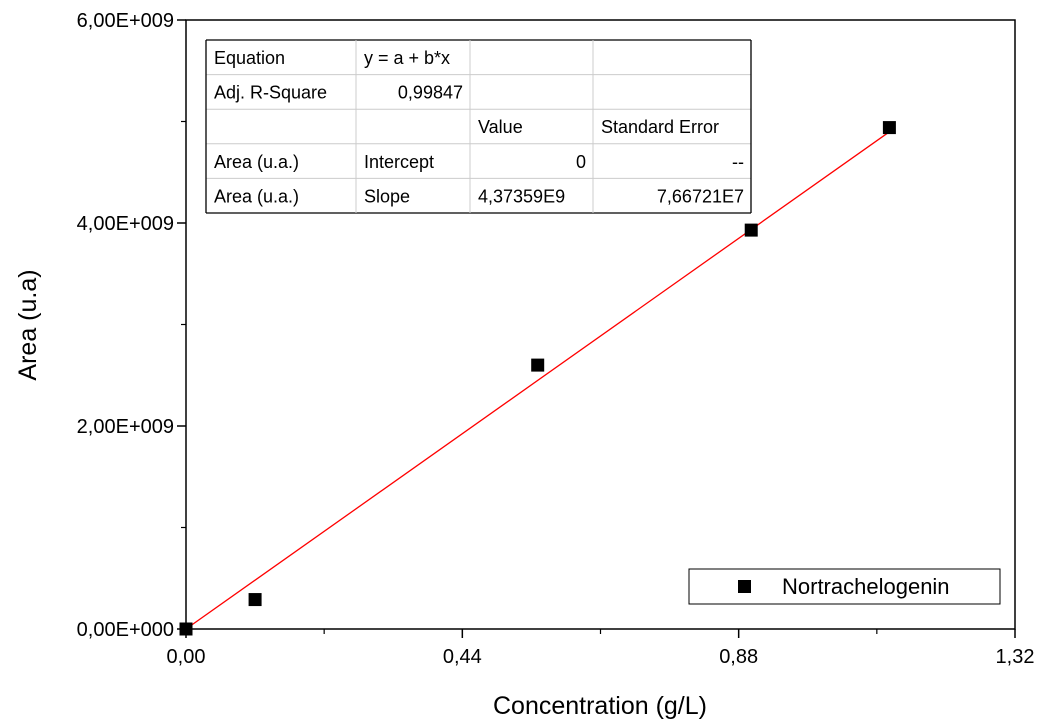 The height and width of the screenshot is (728, 1039). I want to click on legend-label: Nortrachelogenin, so click(866, 586).